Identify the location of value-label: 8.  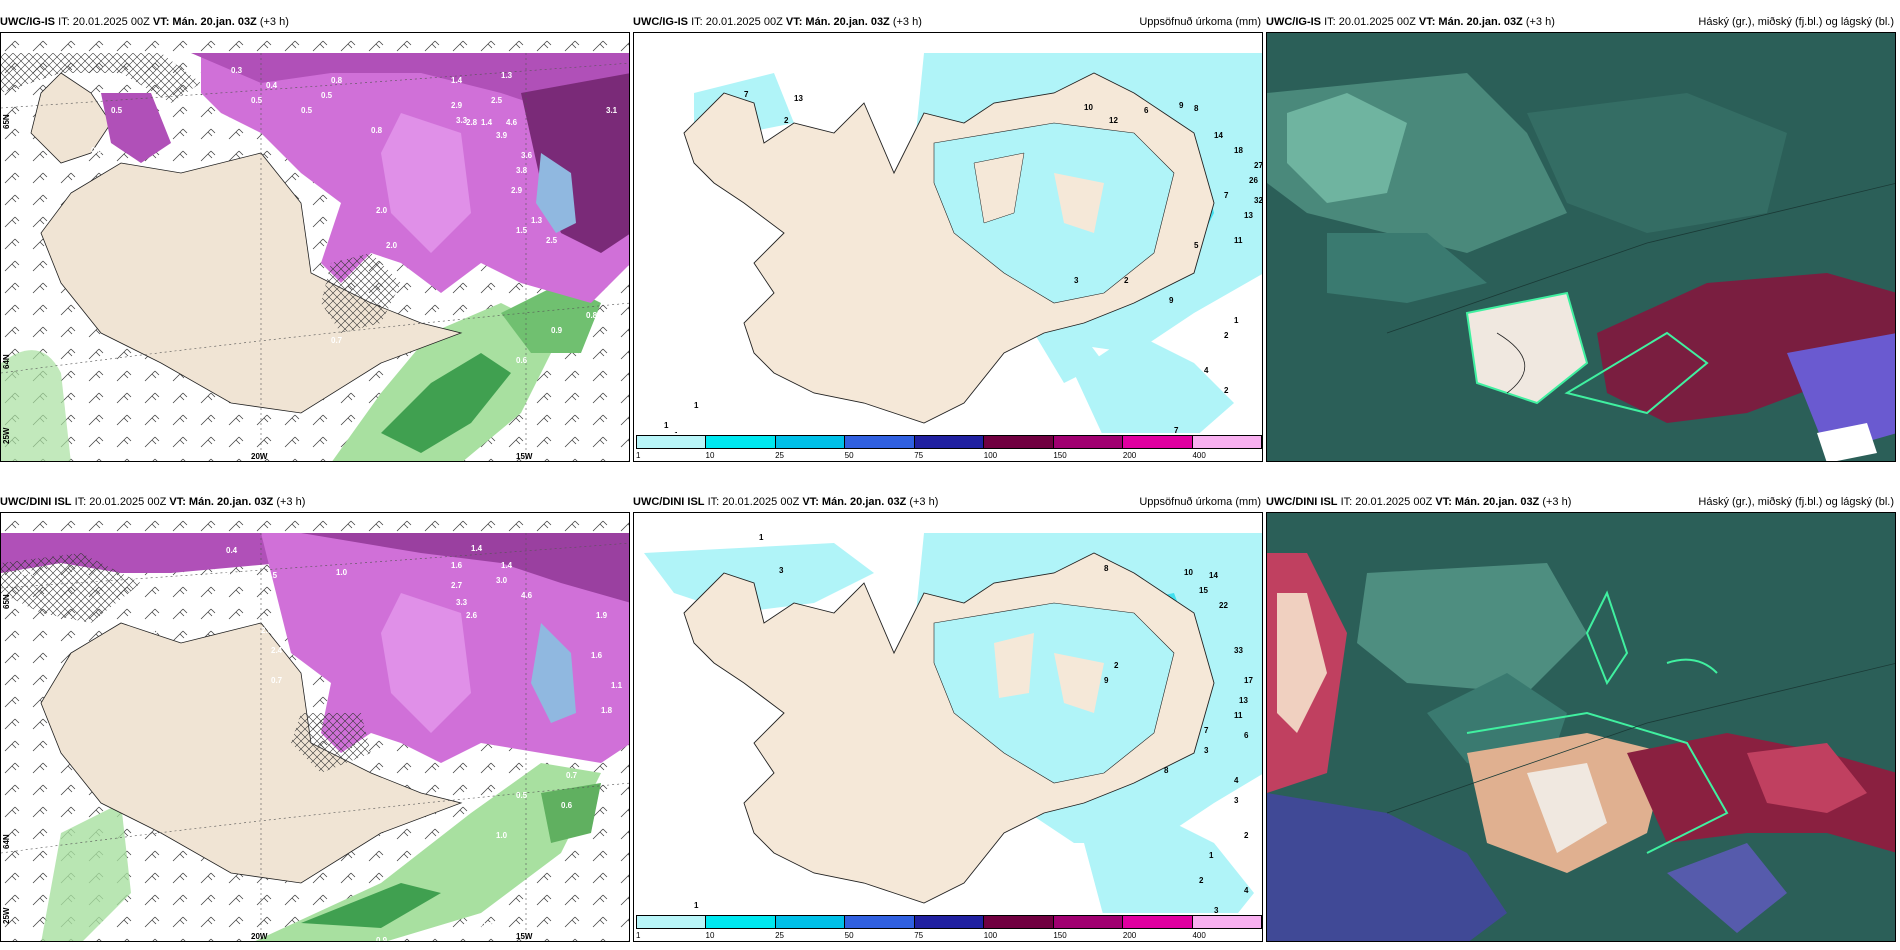
(1166, 770).